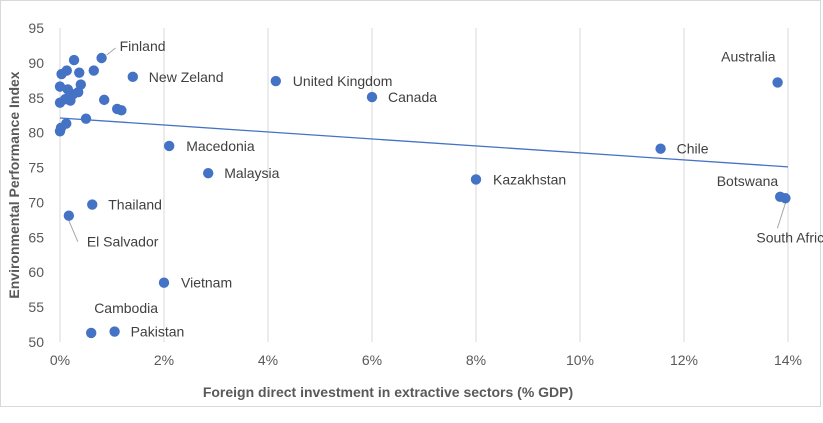  Describe the element at coordinates (206, 283) in the screenshot. I see `data-label: Vietnam` at that location.